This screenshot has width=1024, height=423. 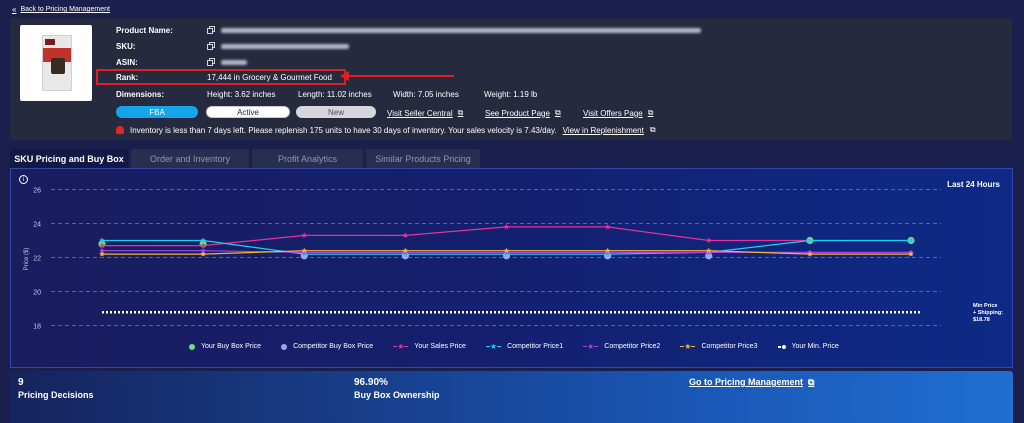 I want to click on timeframe-label: Last 24 Hours, so click(x=973, y=184).